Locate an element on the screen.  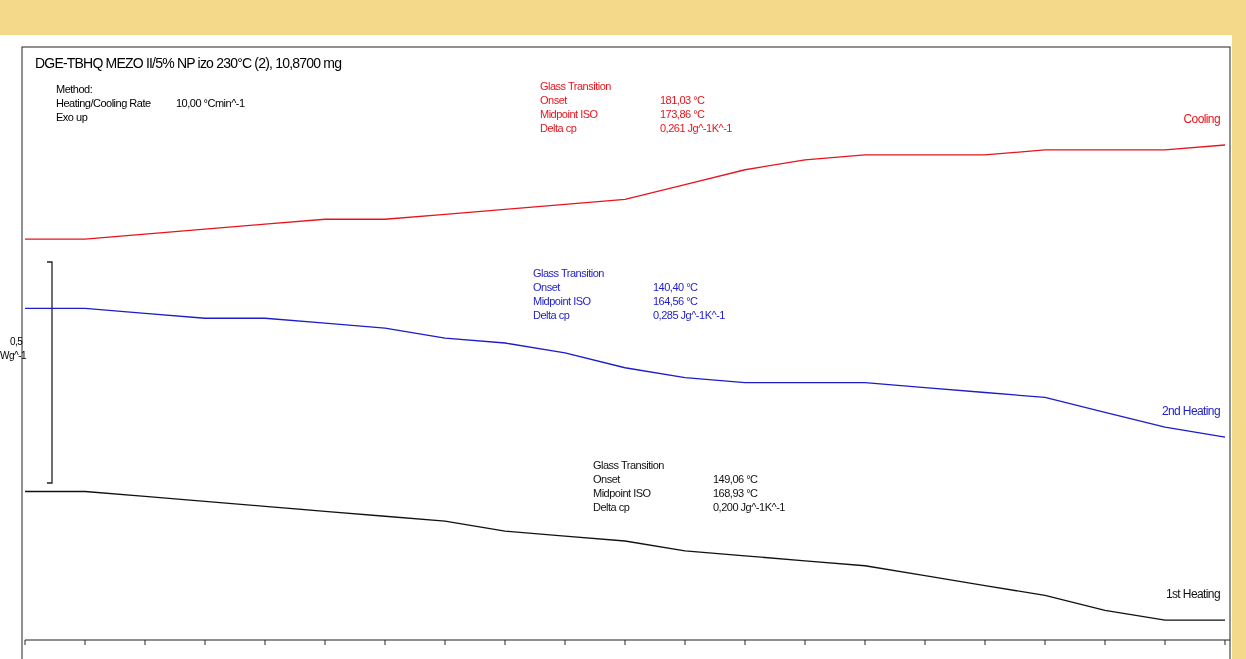
text: Glass Transition Onset 149,06 °C Midpoint ISO 168,93 °C Delta cp 0,200 Jg^-1K^-1 is located at coordinates (689, 486).